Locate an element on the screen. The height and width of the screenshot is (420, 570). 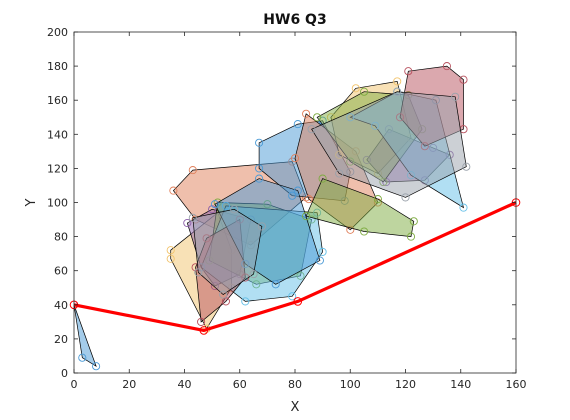
y-tick-label: 120 is located at coordinates (57, 168).